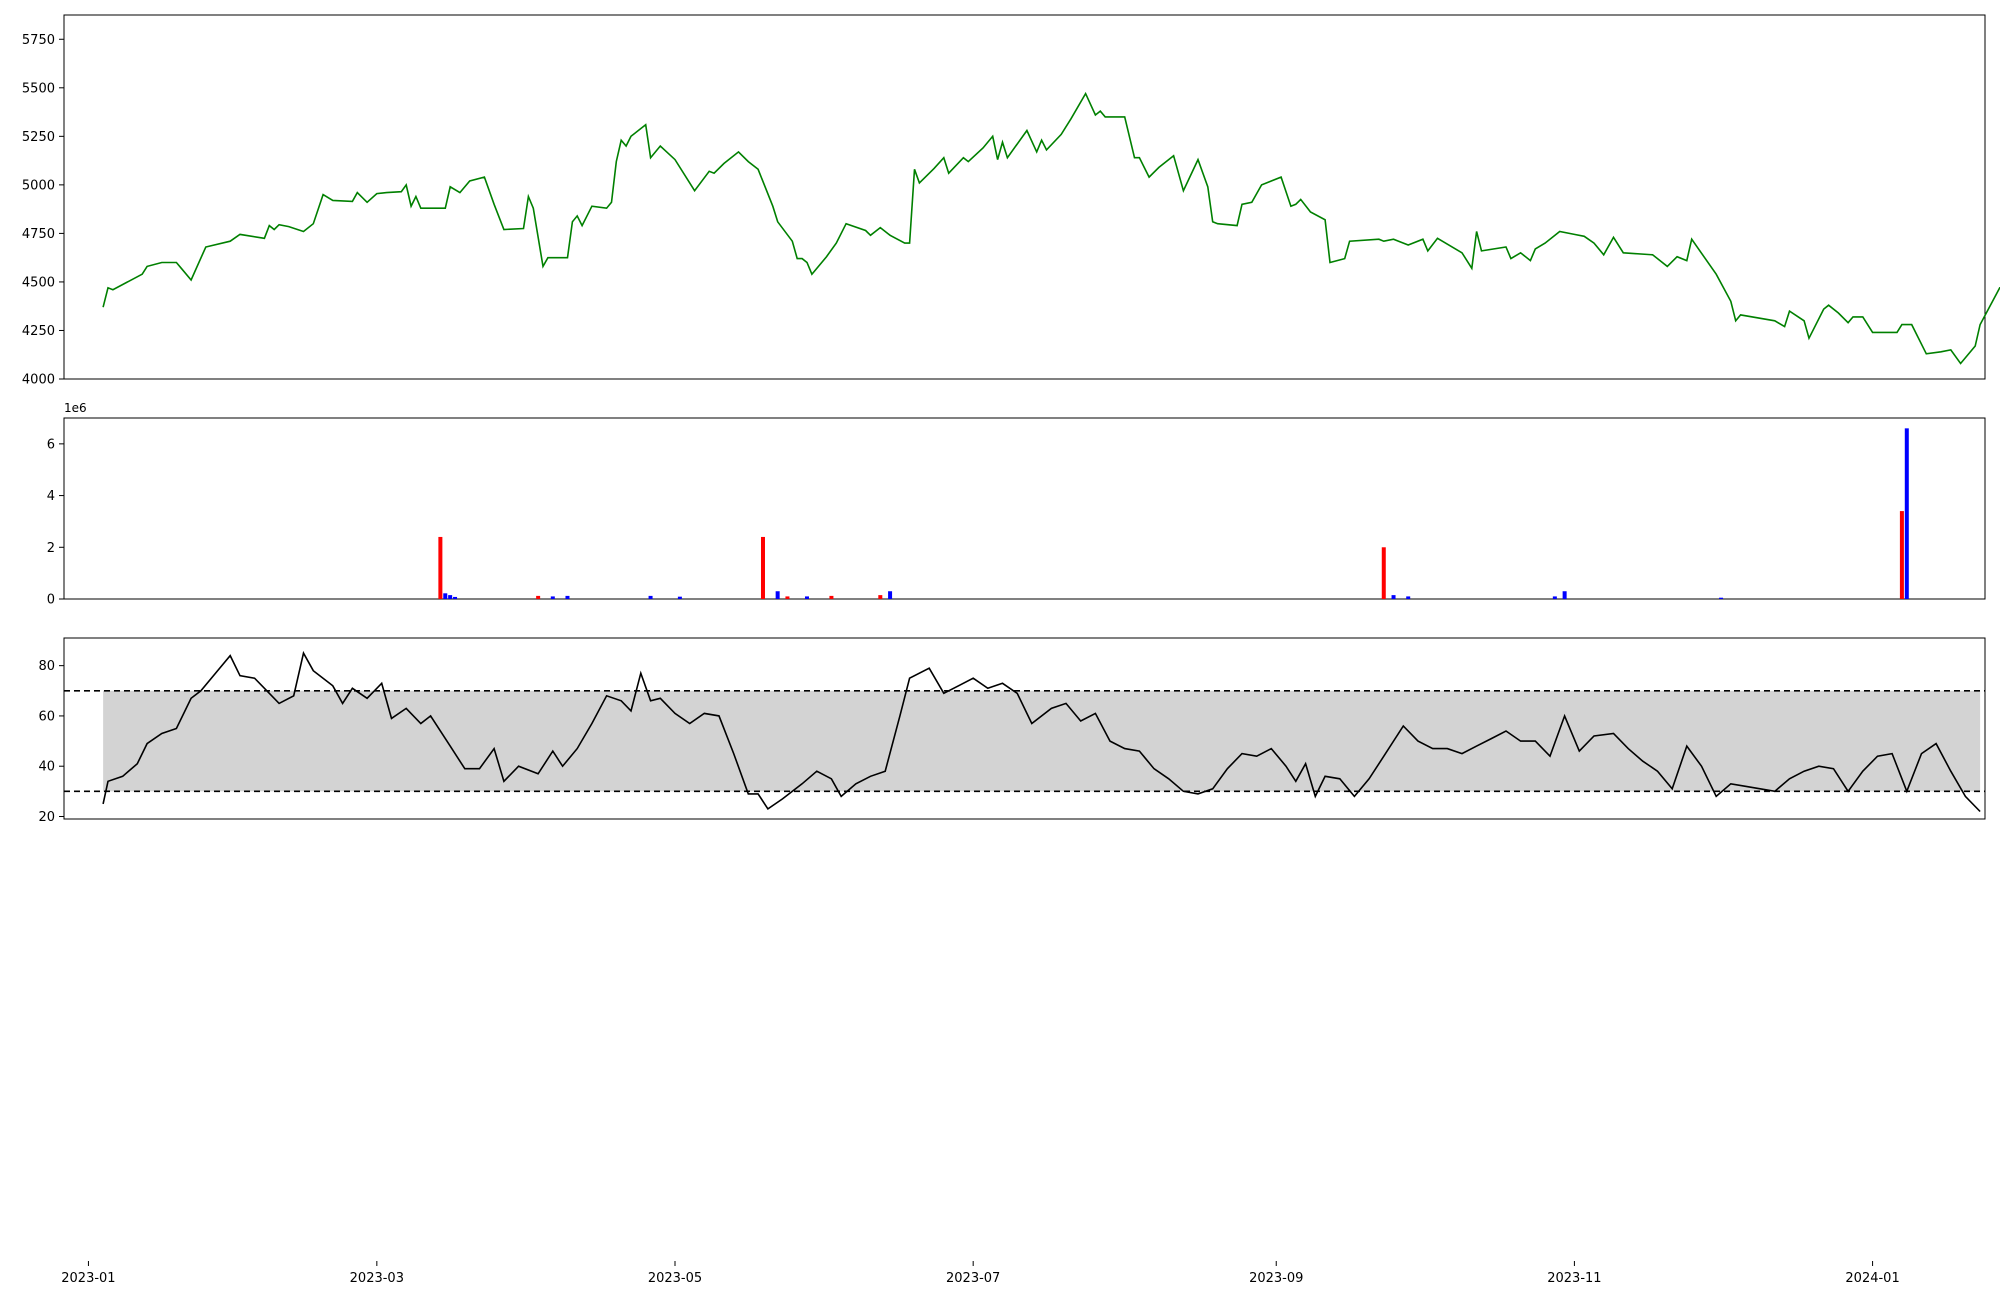 This screenshot has height=1300, width=2000. Describe the element at coordinates (38, 331) in the screenshot. I see `price-y-tick-label: 4250` at that location.